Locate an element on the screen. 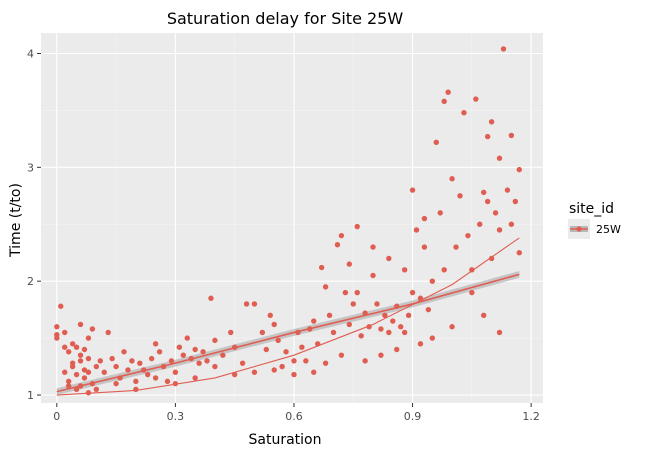 This screenshot has height=456, width=649. chart-title: Saturation delay for Site 25W is located at coordinates (285, 18).